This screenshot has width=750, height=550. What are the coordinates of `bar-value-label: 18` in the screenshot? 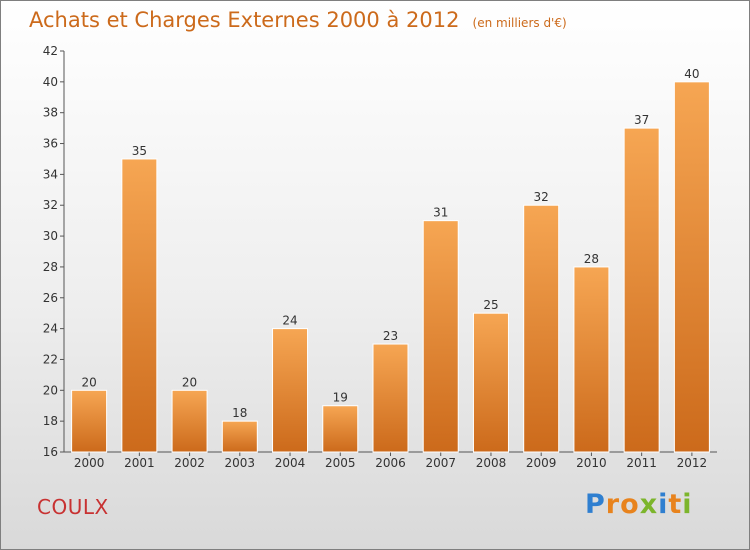 It's located at (239, 413).